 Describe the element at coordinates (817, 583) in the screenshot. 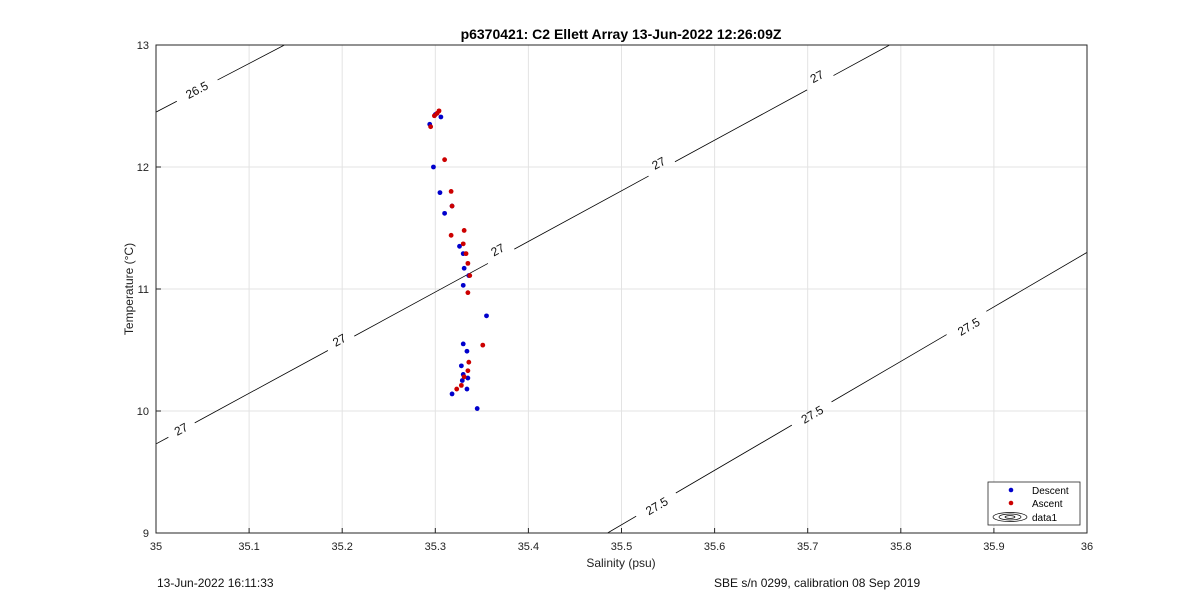

I see `footer-sensor-info: SBE s/n 0299, calibration 08 Sep 2019` at that location.